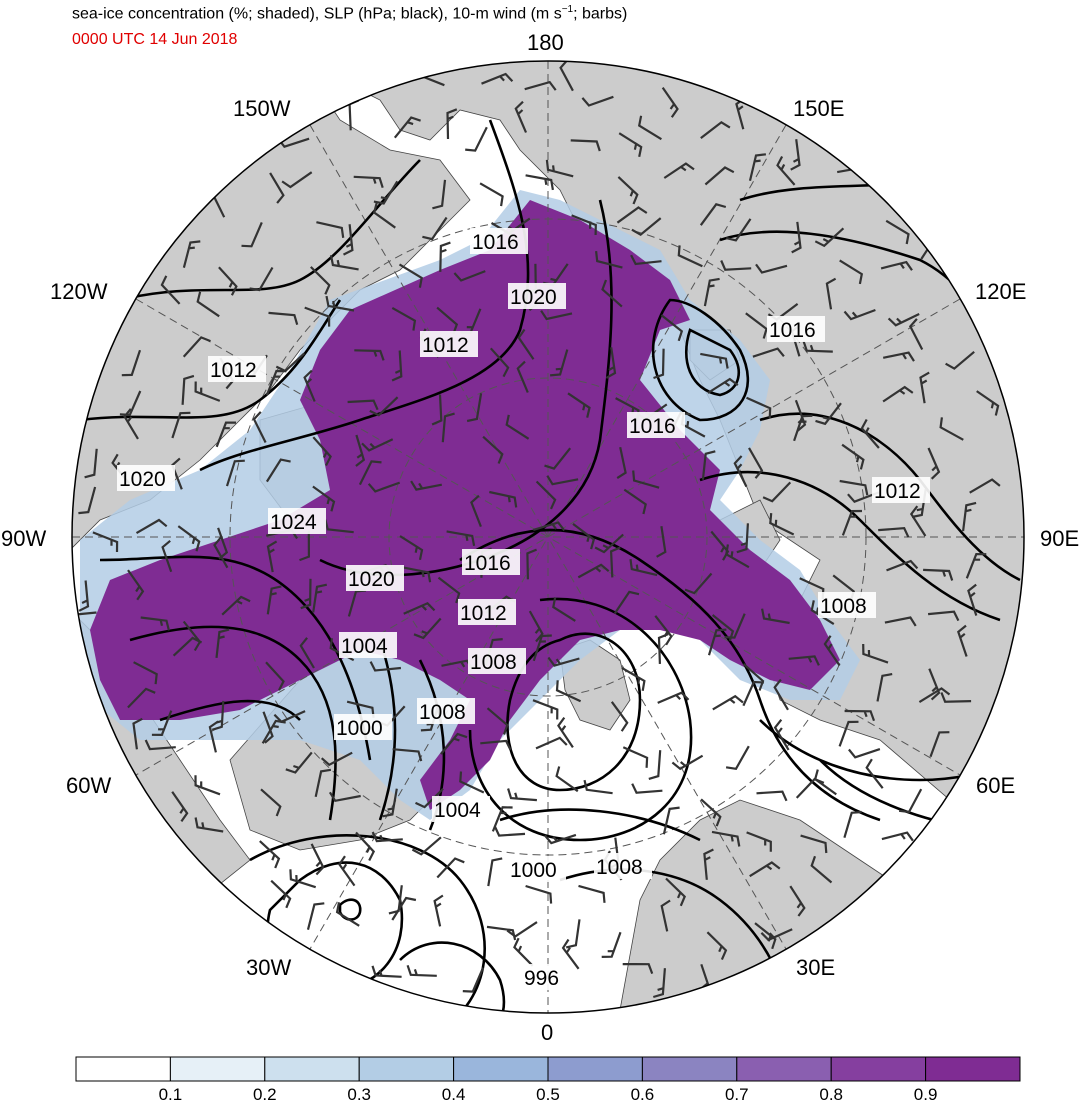  What do you see at coordinates (1001, 291) in the screenshot?
I see `lon-label-120e: 120E` at bounding box center [1001, 291].